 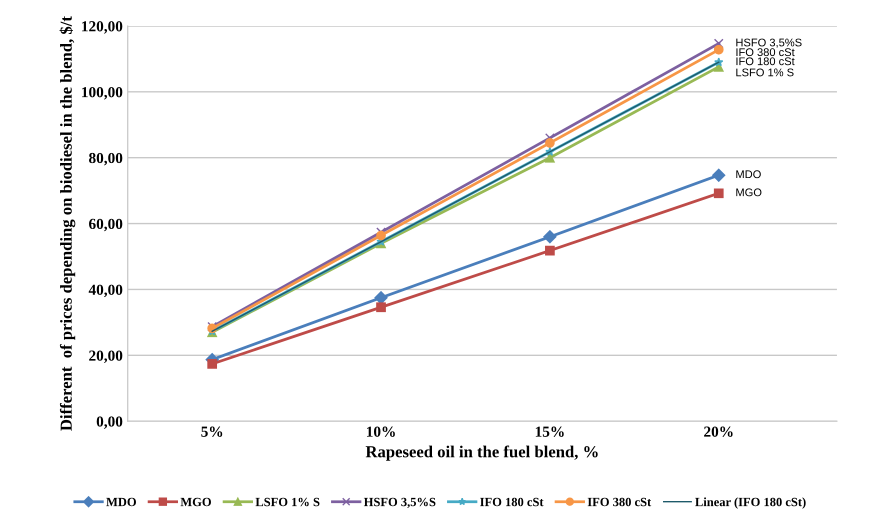 What do you see at coordinates (765, 52) in the screenshot?
I see `text: IFO 380 cSt` at bounding box center [765, 52].